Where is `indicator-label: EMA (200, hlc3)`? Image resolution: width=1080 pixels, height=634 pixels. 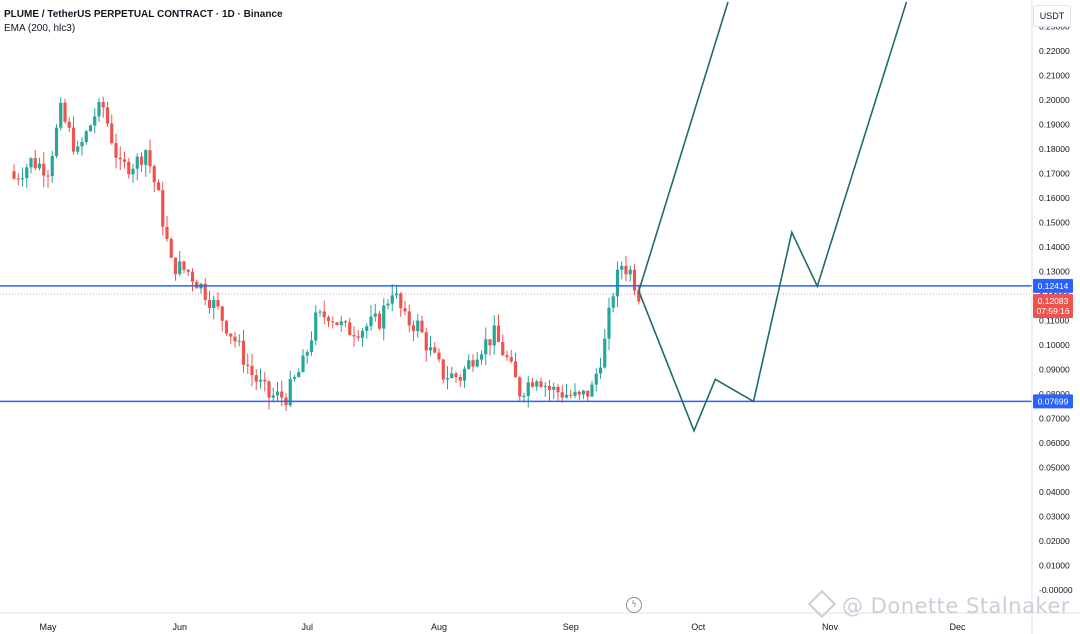
indicator-label: EMA (200, hlc3) is located at coordinates (40, 28).